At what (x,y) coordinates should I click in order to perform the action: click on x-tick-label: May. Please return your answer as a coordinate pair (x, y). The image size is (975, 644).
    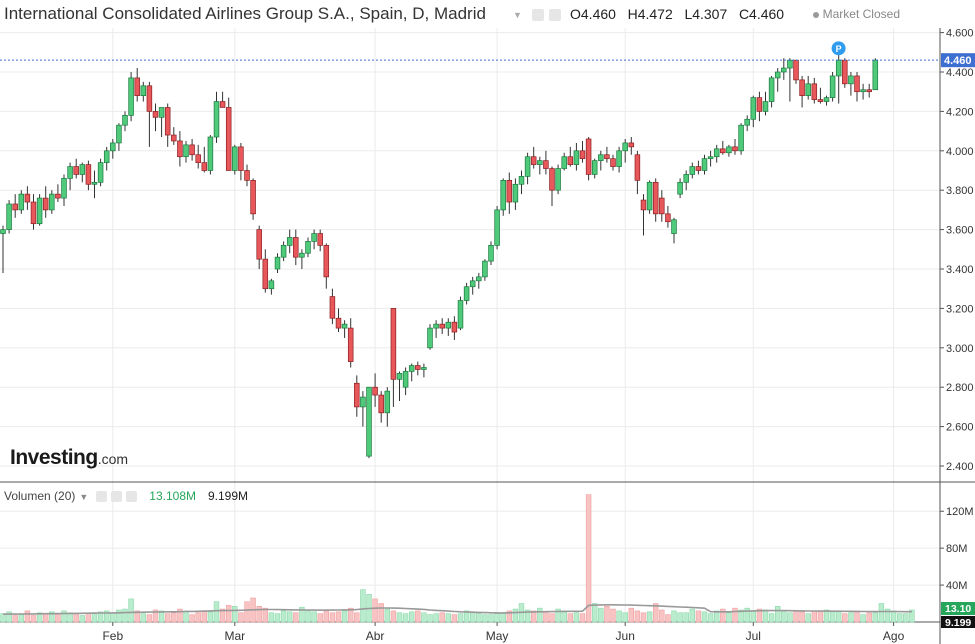
    Looking at the image, I should click on (497, 636).